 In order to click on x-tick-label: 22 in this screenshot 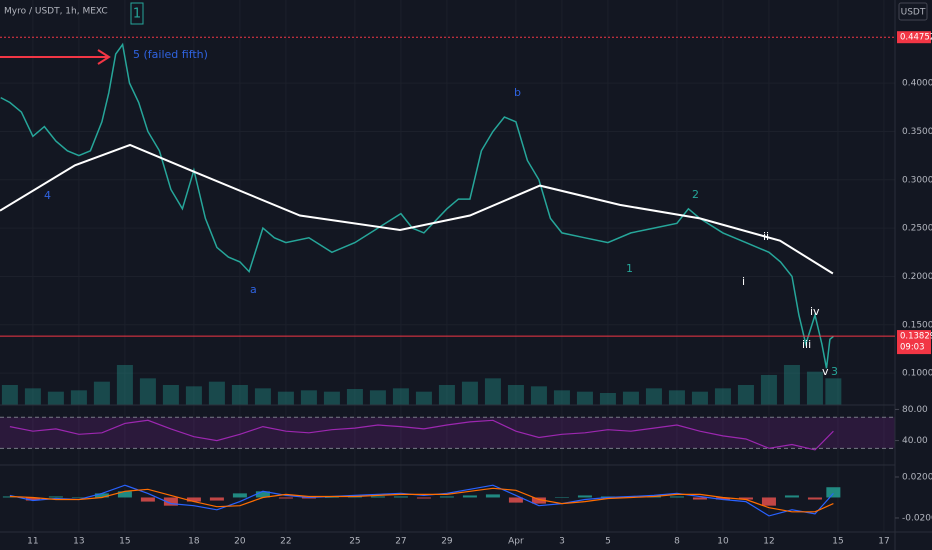, I will do `click(285, 542)`.